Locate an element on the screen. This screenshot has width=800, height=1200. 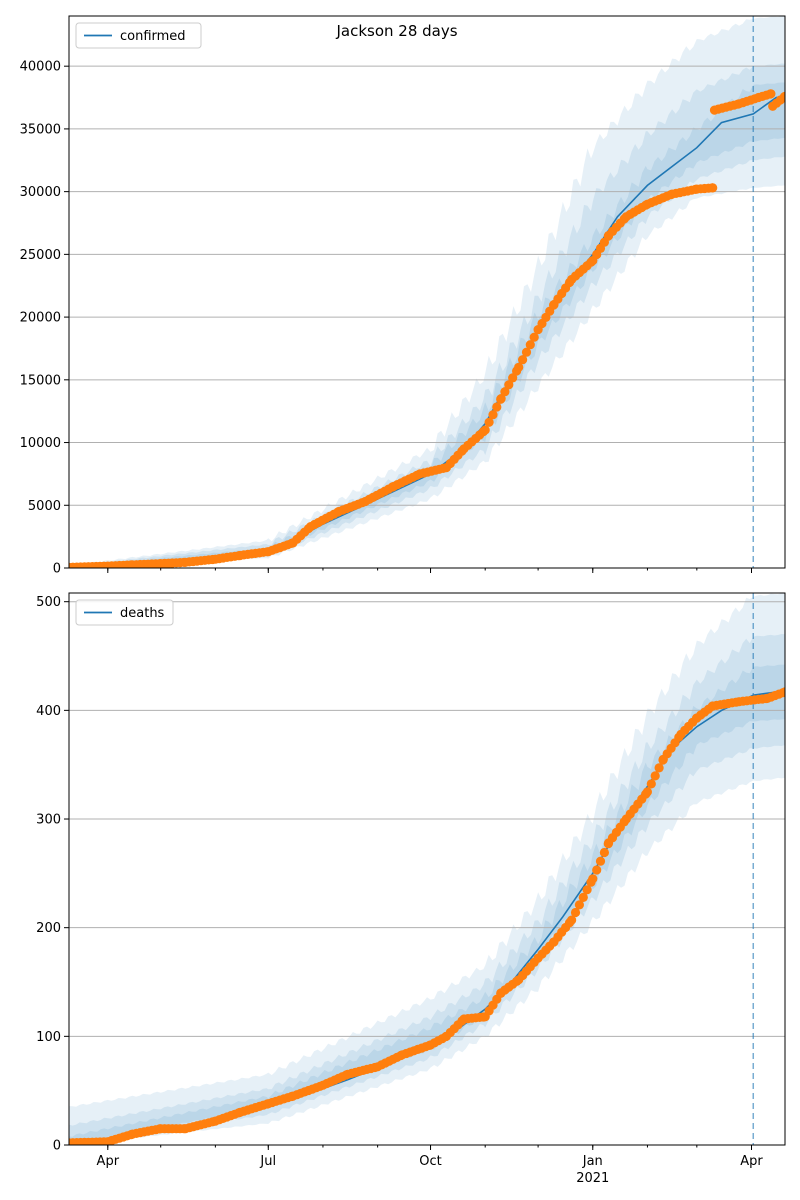
deaths-legend: deaths is located at coordinates (124, 612).